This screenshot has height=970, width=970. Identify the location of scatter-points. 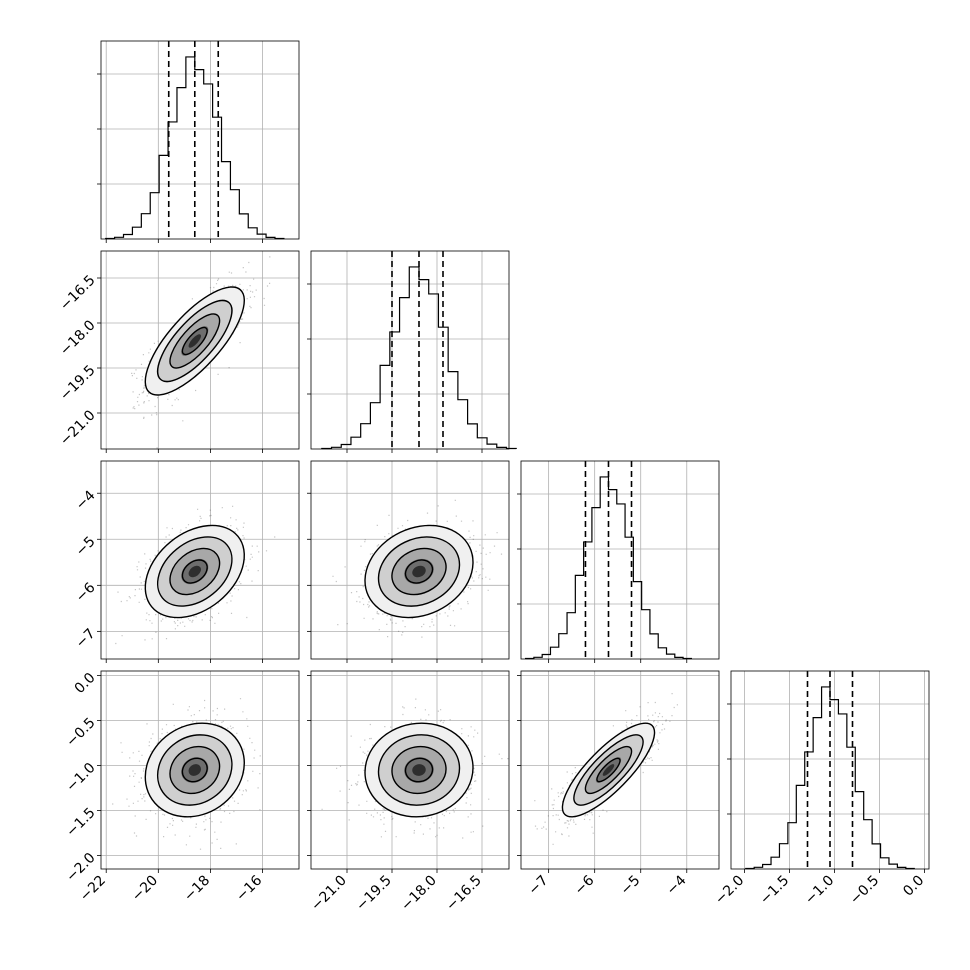
(415, 768).